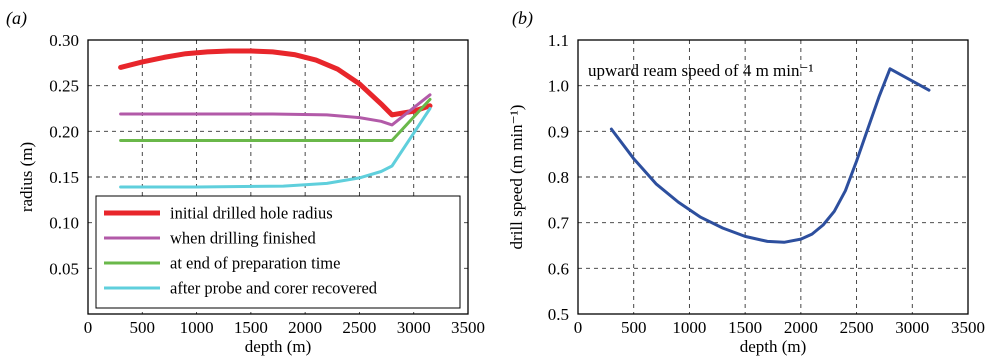 Image resolution: width=997 pixels, height=361 pixels. Describe the element at coordinates (64, 223) in the screenshot. I see `y-tick-label: 0.10` at that location.